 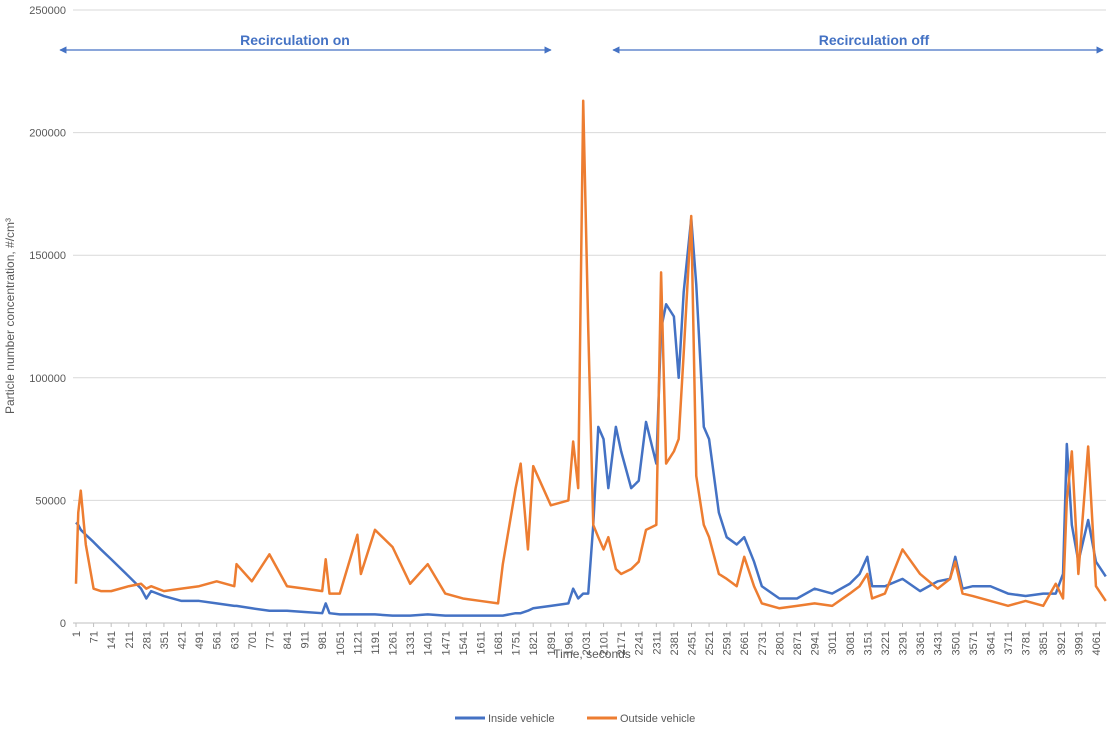 I want to click on y-tick-label: 50000, so click(x=50, y=501).